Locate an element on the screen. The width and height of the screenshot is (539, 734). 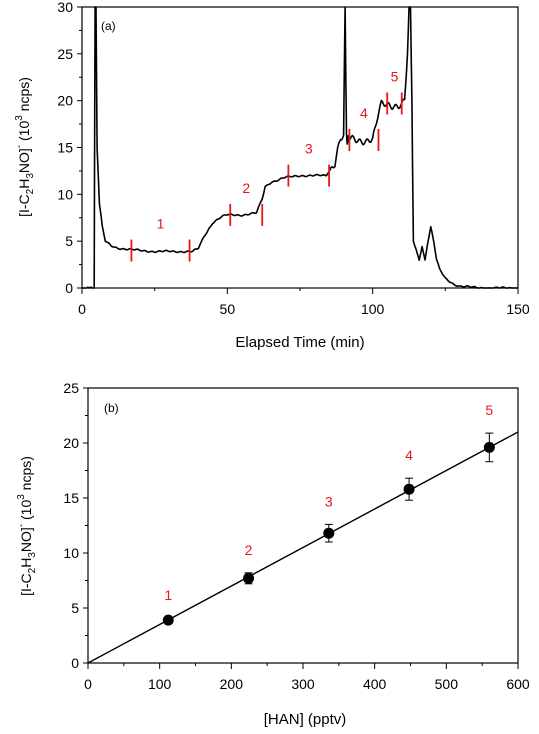
panel-a-x-axis: 0 50 100 150 is located at coordinates (304, 302).